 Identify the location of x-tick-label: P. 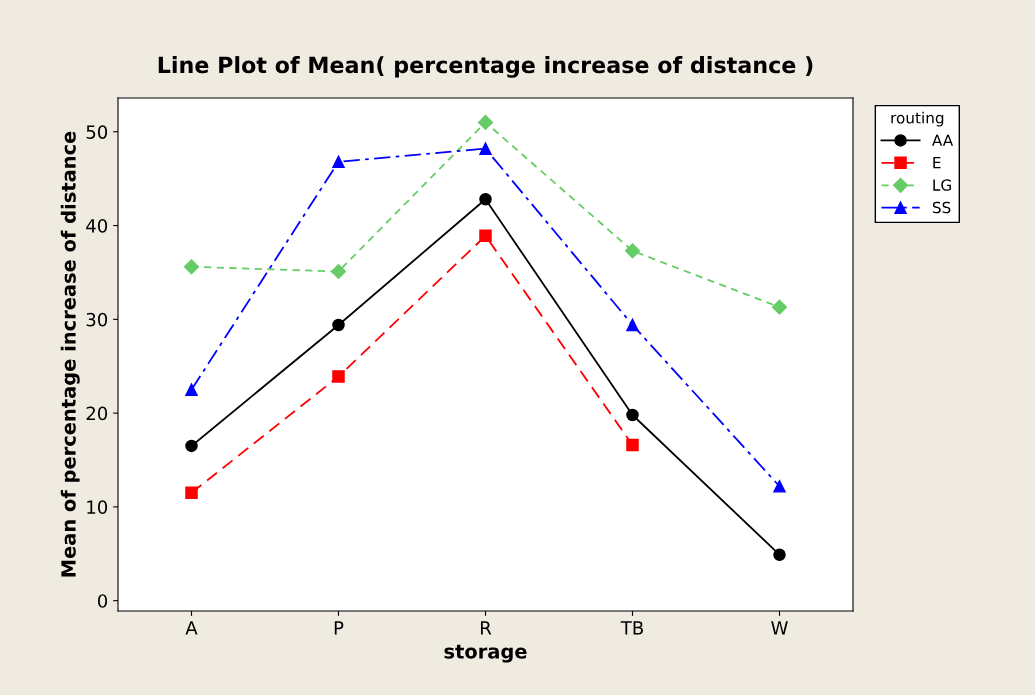
(339, 628).